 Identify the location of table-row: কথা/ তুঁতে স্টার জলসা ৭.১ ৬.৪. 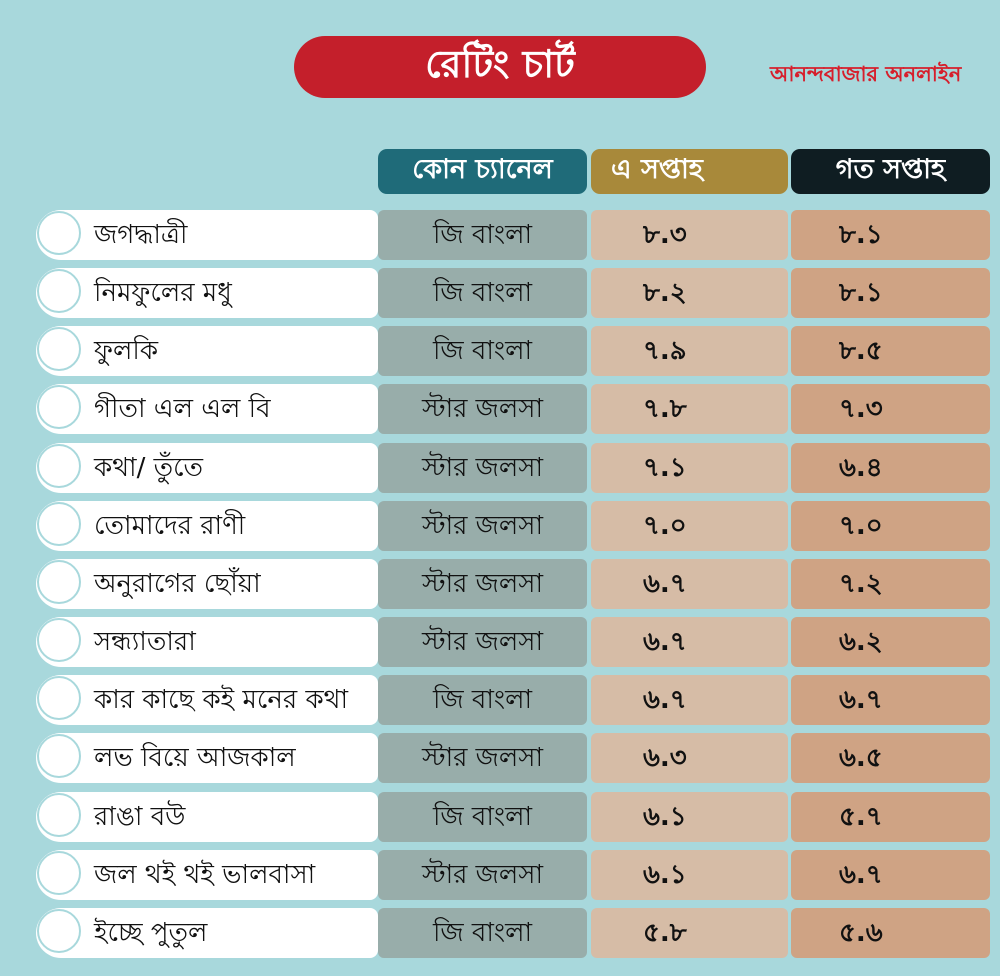
(500, 468).